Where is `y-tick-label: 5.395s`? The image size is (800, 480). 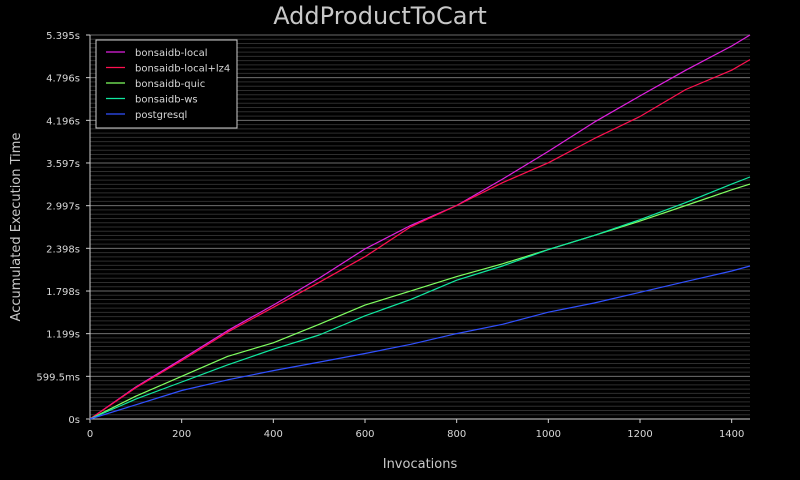
y-tick-label: 5.395s is located at coordinates (63, 36).